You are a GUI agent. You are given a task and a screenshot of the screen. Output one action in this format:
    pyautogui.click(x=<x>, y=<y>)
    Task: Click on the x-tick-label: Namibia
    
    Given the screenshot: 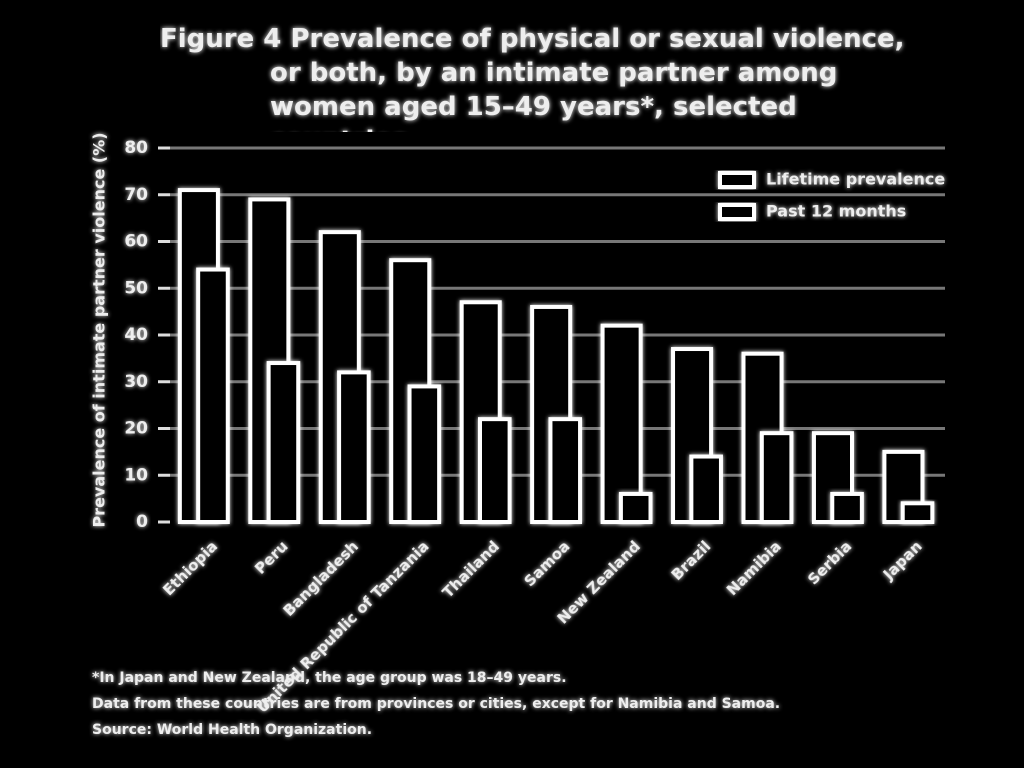 What is the action you would take?
    pyautogui.click(x=754, y=568)
    